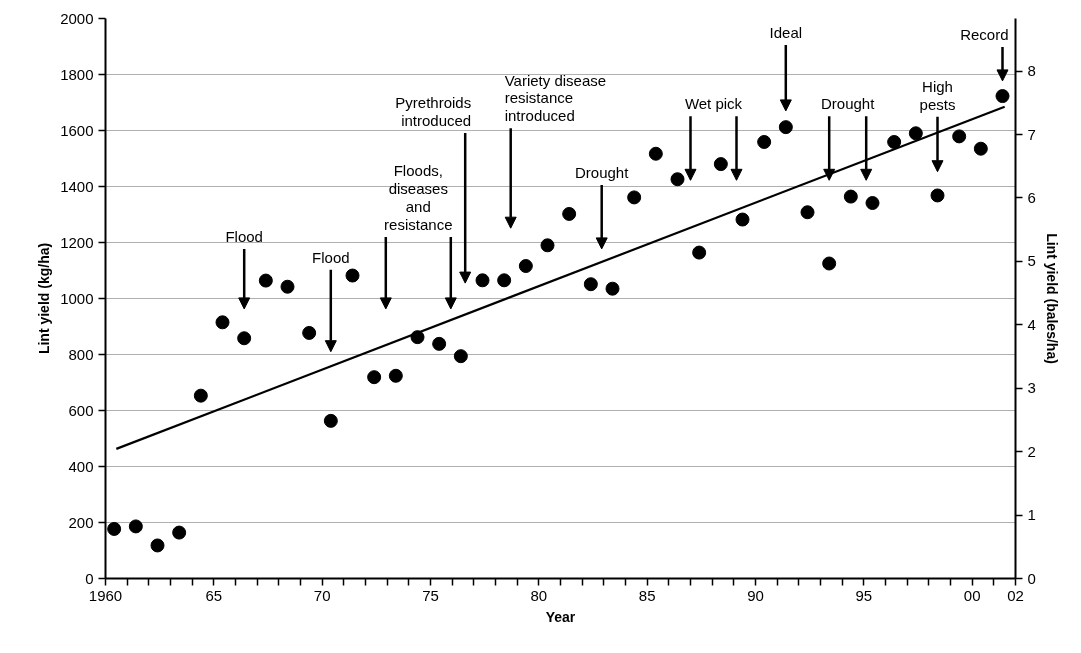 This screenshot has width=1081, height=653. I want to click on y2-tick-label: 1, so click(1031, 515).